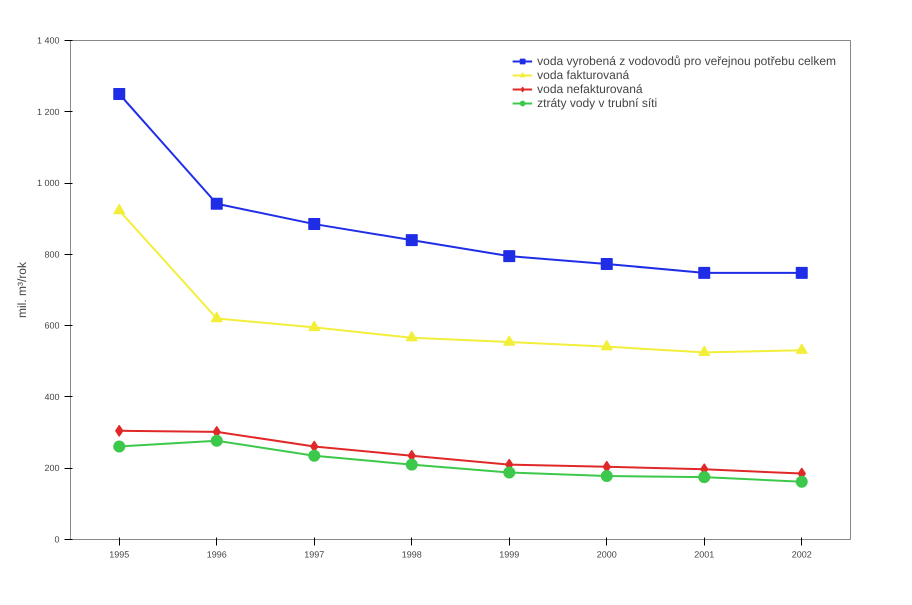 The height and width of the screenshot is (605, 912). Describe the element at coordinates (119, 555) in the screenshot. I see `x-tick-label: 1995` at that location.